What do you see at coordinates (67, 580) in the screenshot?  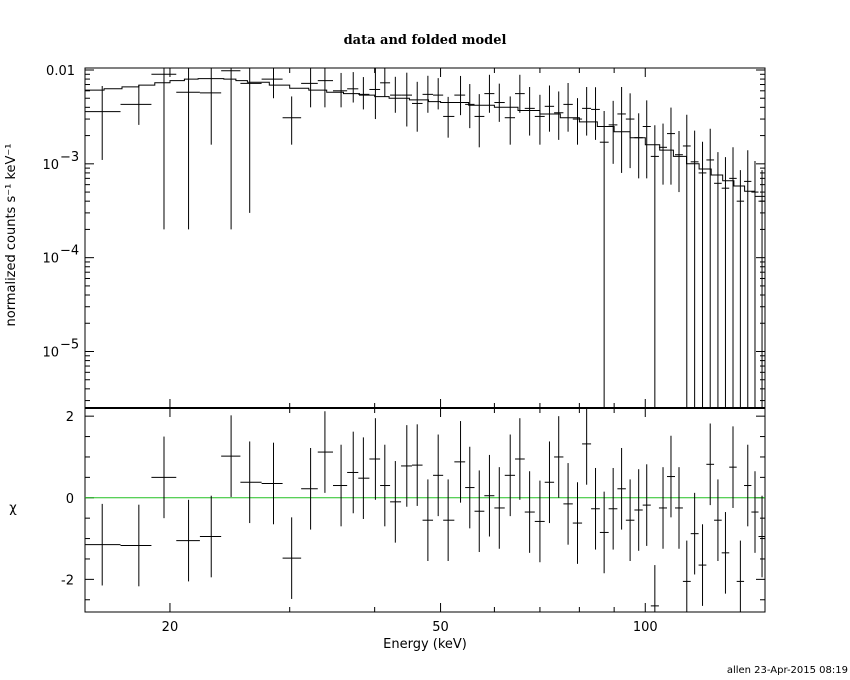 I see `y-tick-label: -2` at bounding box center [67, 580].